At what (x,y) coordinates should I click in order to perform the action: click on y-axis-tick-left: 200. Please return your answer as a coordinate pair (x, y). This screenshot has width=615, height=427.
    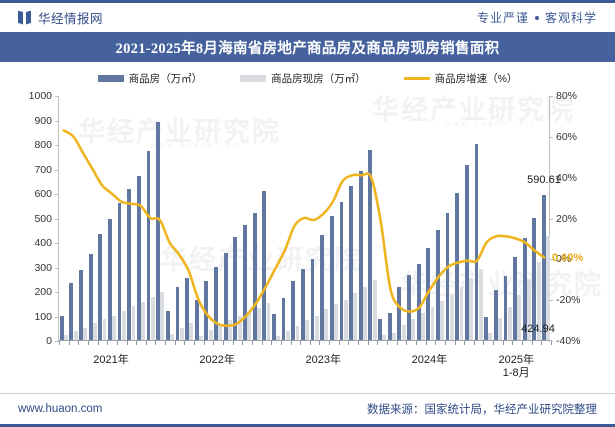
    Looking at the image, I should click on (46, 292).